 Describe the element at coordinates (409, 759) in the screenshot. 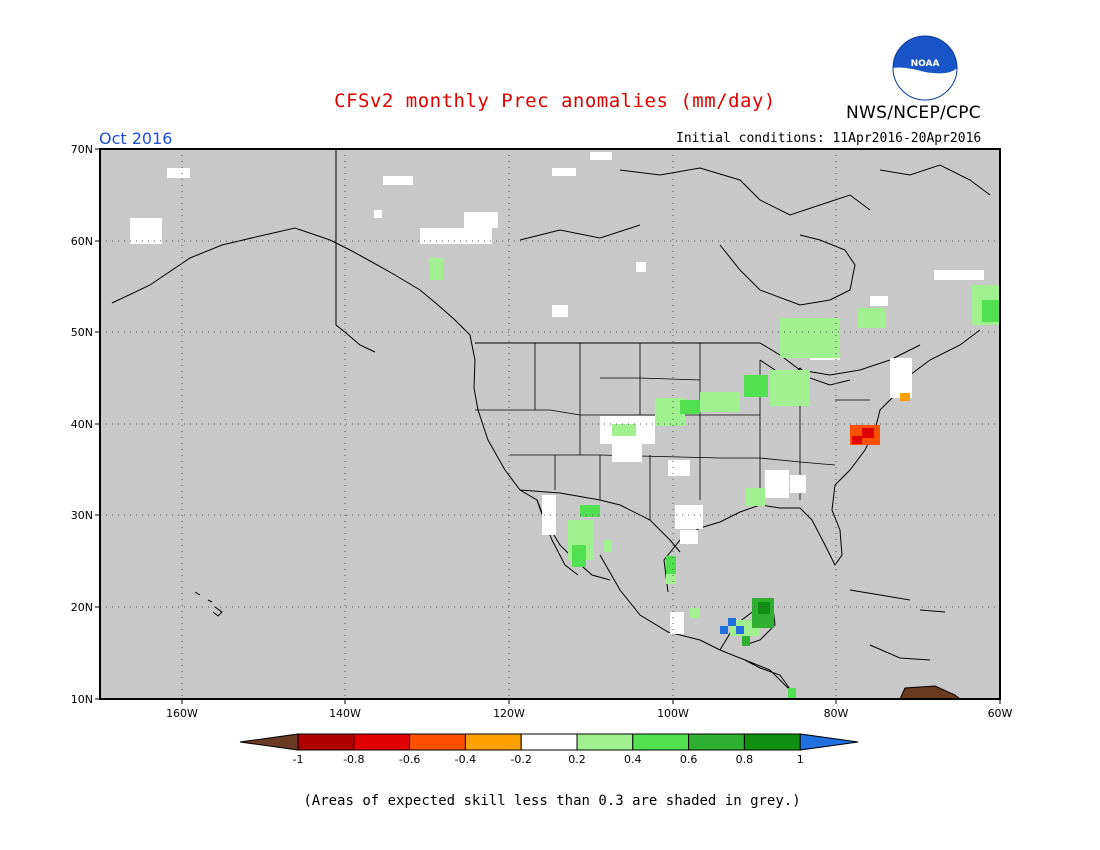

I see `colorbar-tick-label: -0.6` at that location.